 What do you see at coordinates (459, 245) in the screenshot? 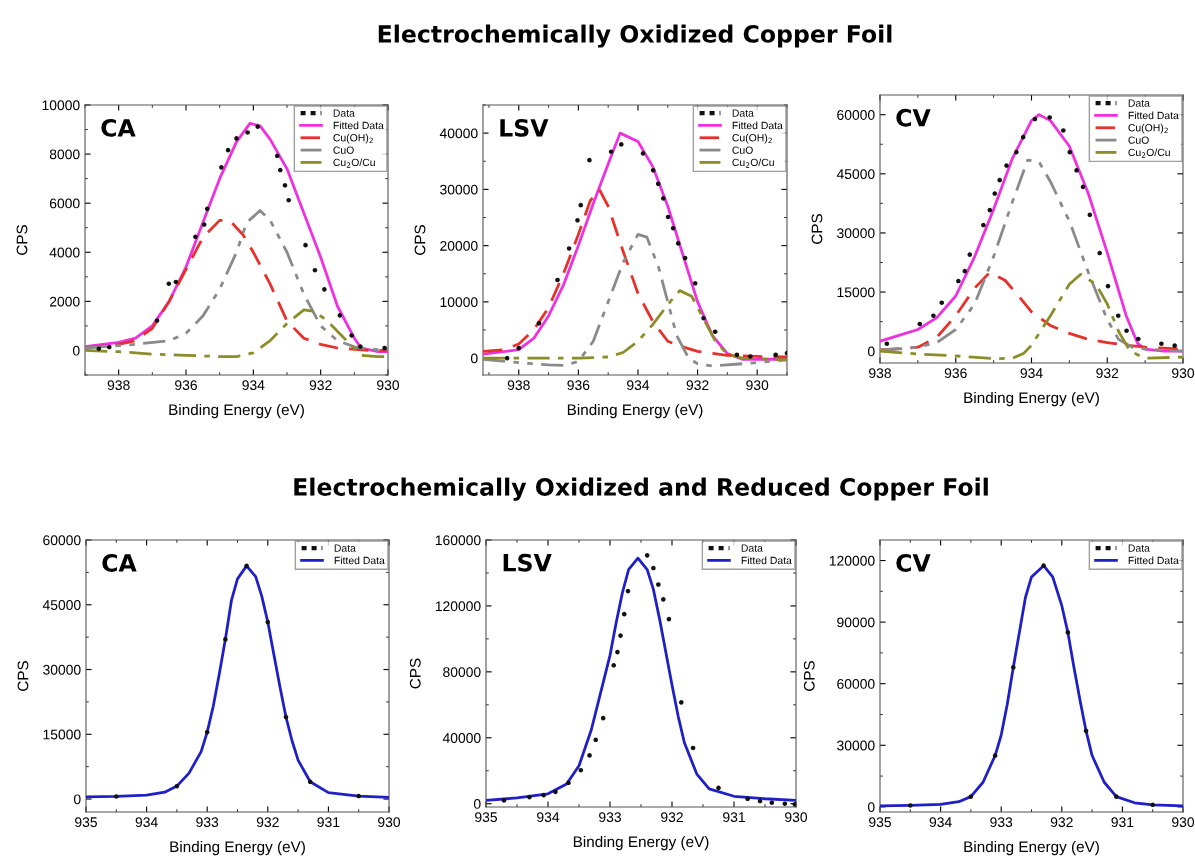
I see `y-tick-label: 20000` at bounding box center [459, 245].